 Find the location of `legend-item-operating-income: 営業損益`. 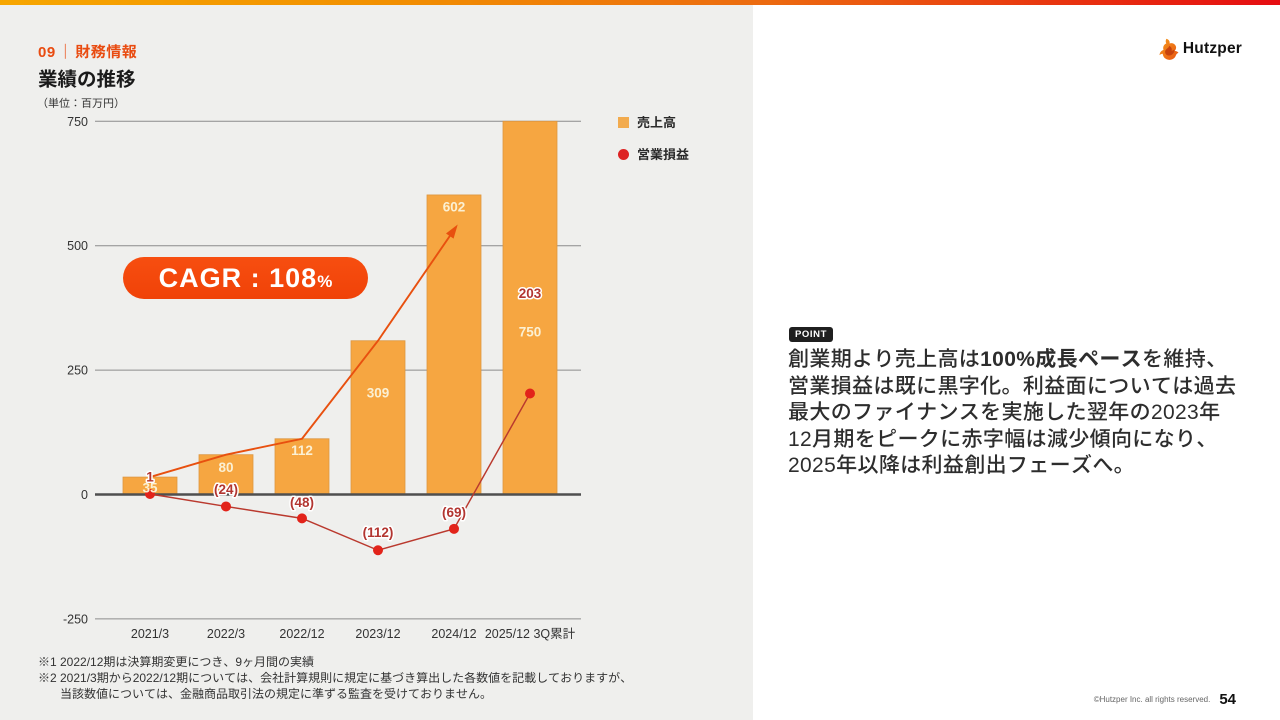

legend-item-operating-income: 営業損益 is located at coordinates (654, 154).